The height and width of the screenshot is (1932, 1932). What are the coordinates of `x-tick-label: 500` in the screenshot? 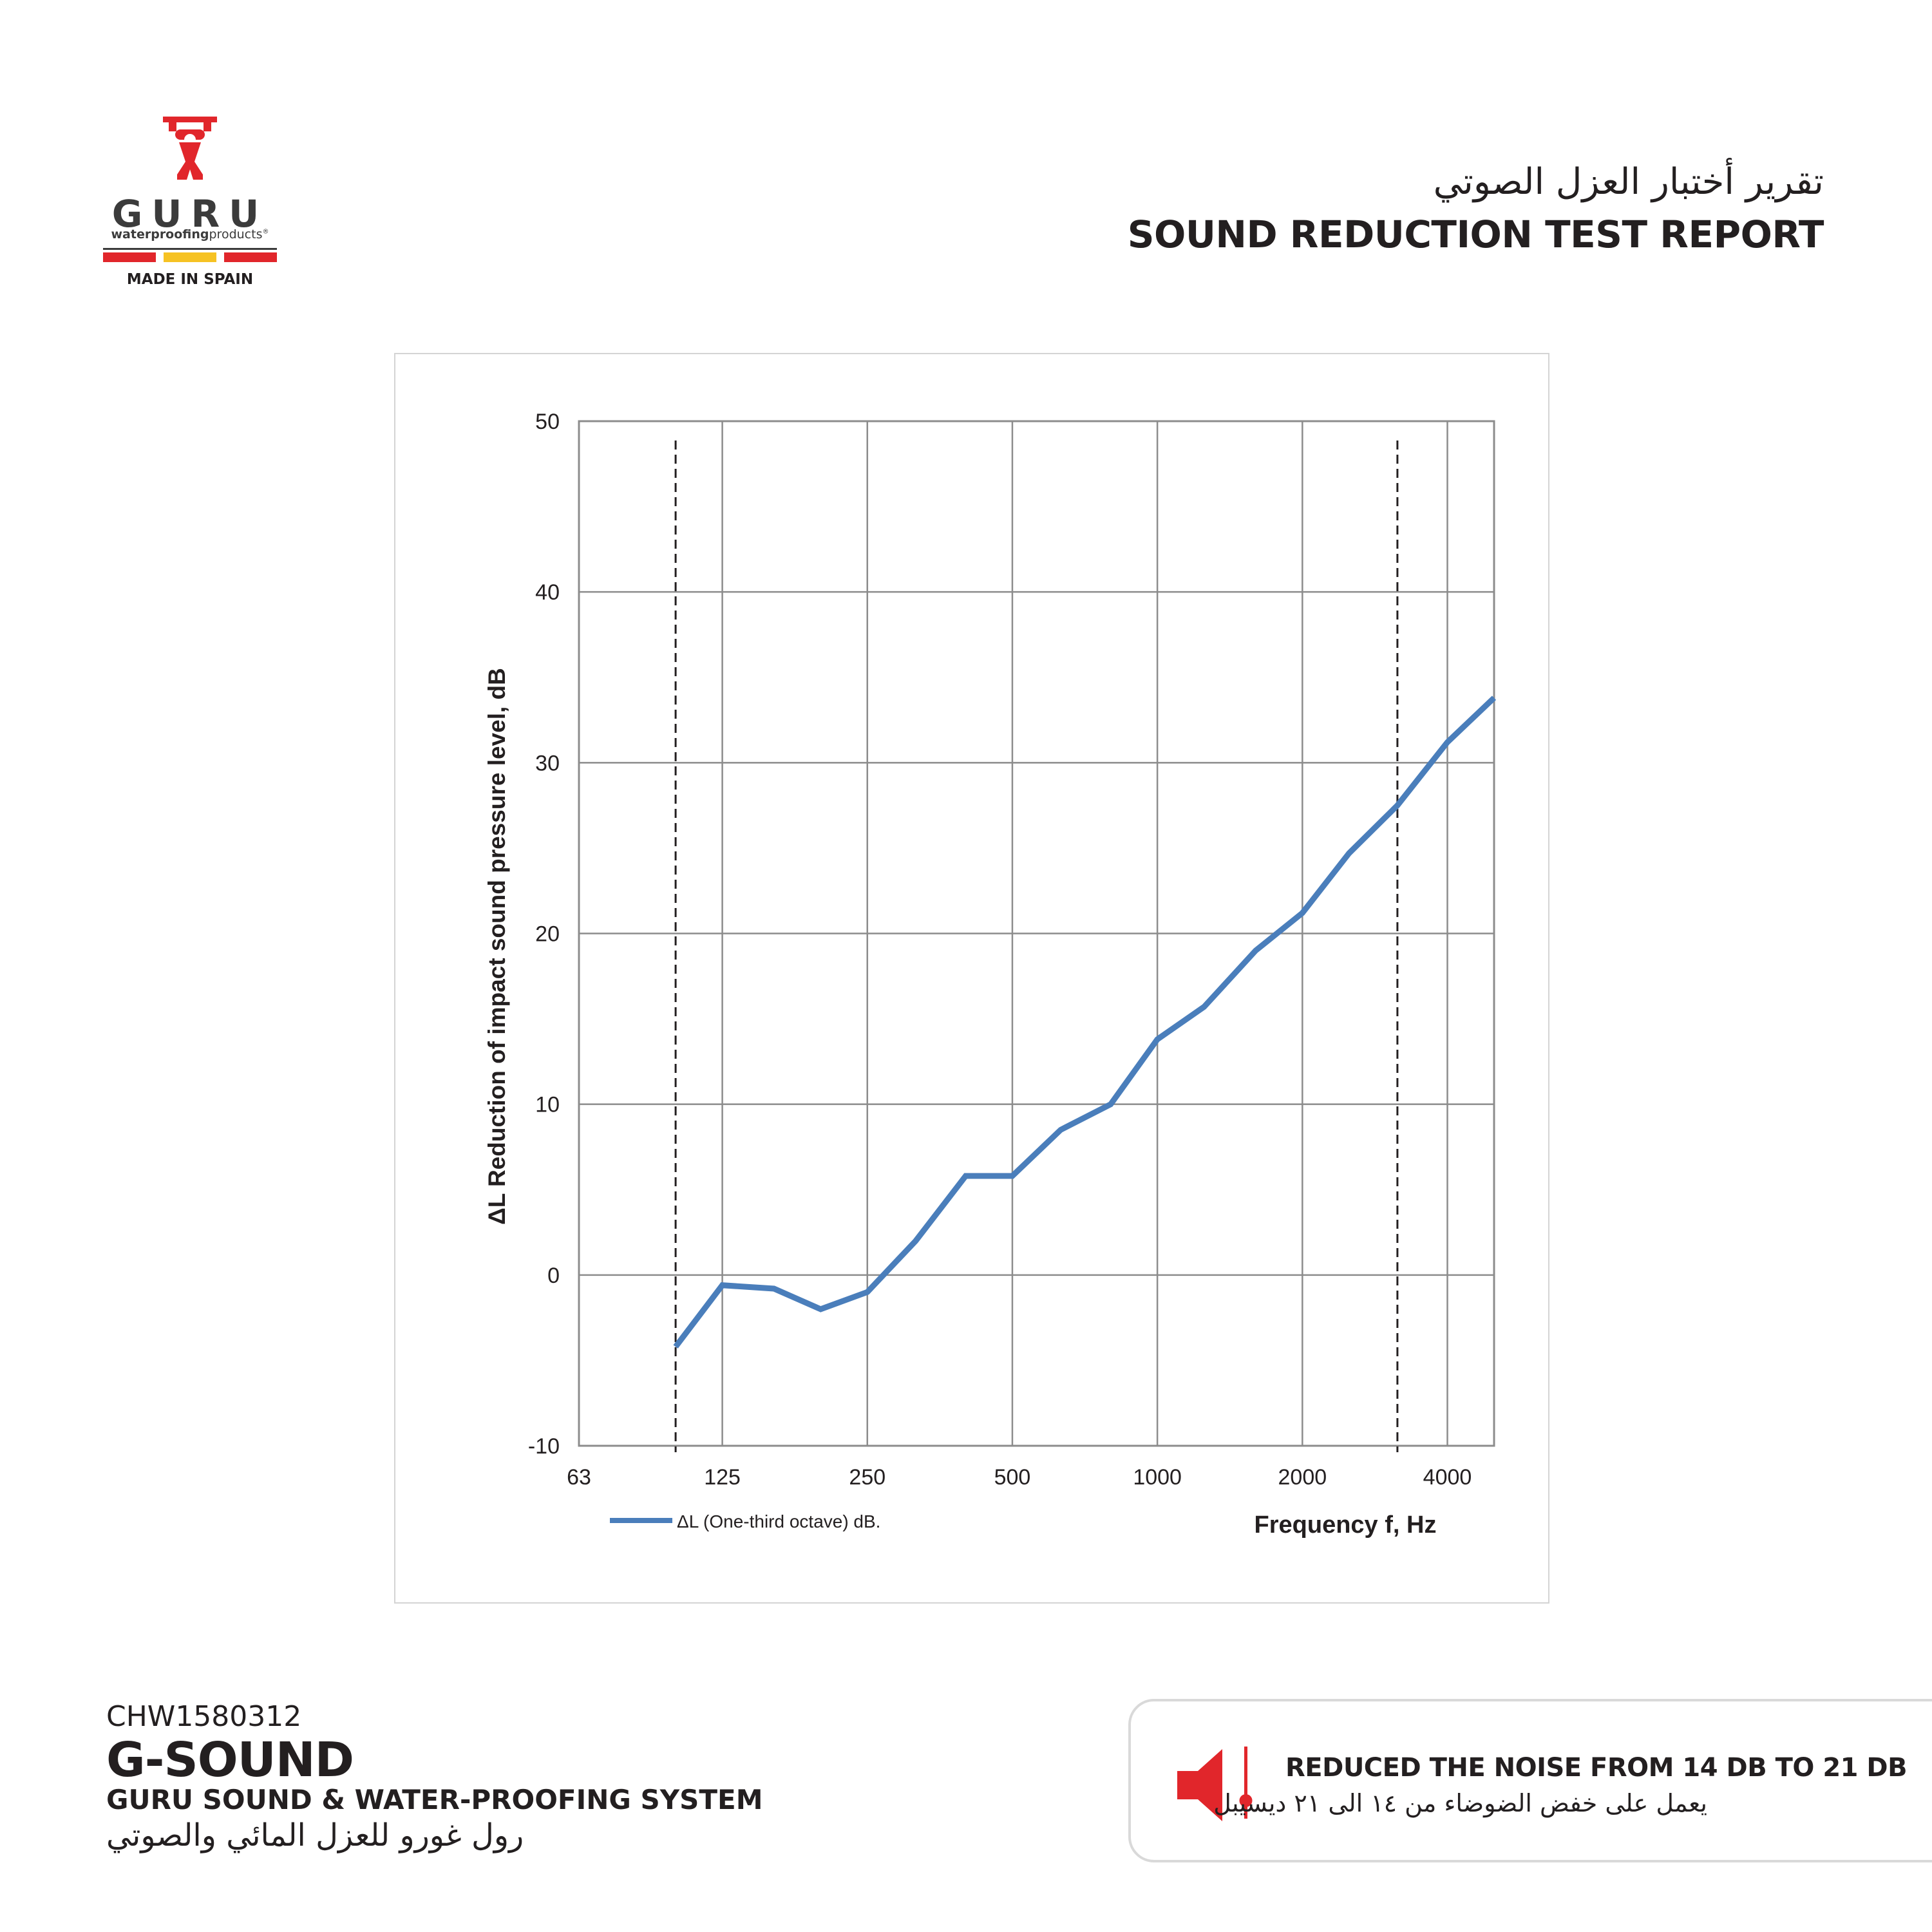 It's located at (1012, 1477).